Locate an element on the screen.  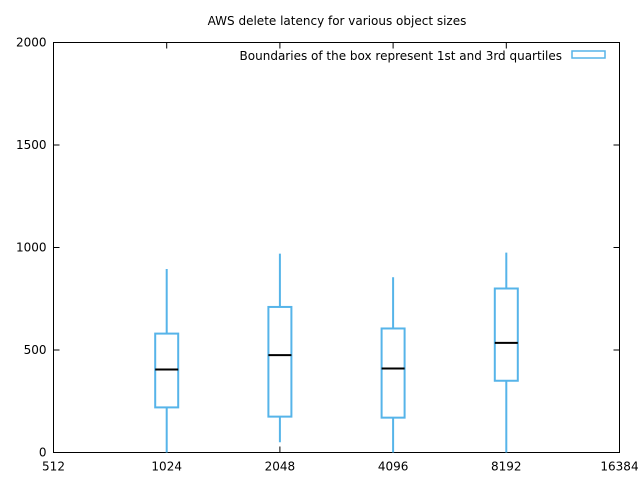
x-tick-label: 2048 is located at coordinates (280, 467).